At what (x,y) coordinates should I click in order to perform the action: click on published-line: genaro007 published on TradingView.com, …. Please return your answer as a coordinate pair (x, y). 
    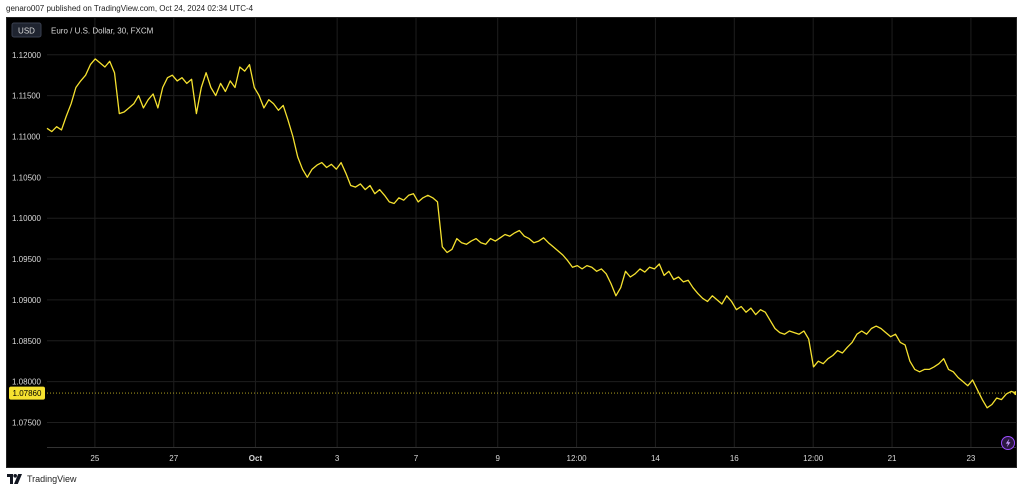
    Looking at the image, I should click on (130, 8).